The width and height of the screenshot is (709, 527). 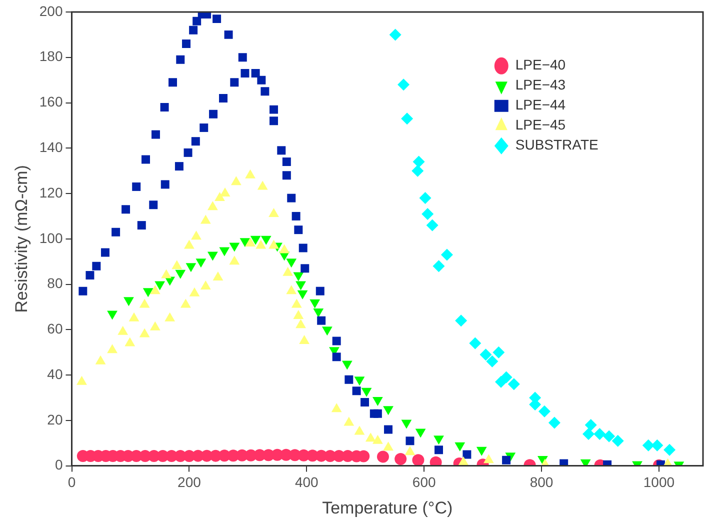 I want to click on x-tick-label: 800, so click(x=542, y=482).